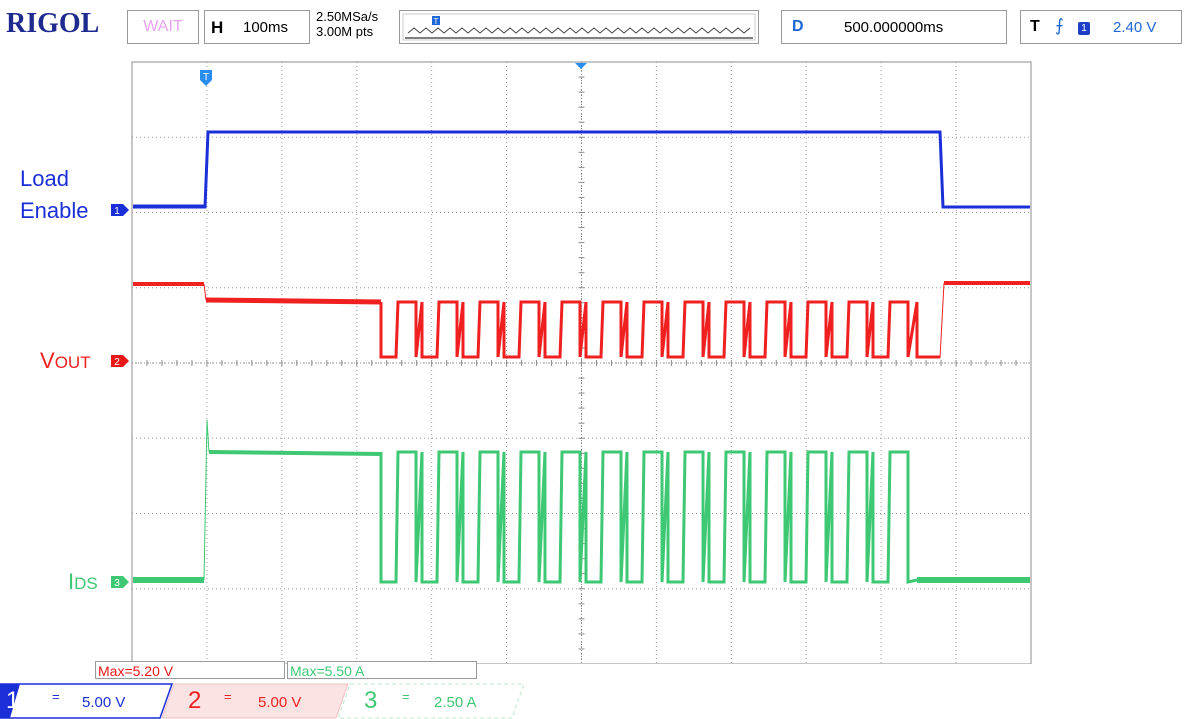  I want to click on trigger-position-icon: T, so click(206, 78).